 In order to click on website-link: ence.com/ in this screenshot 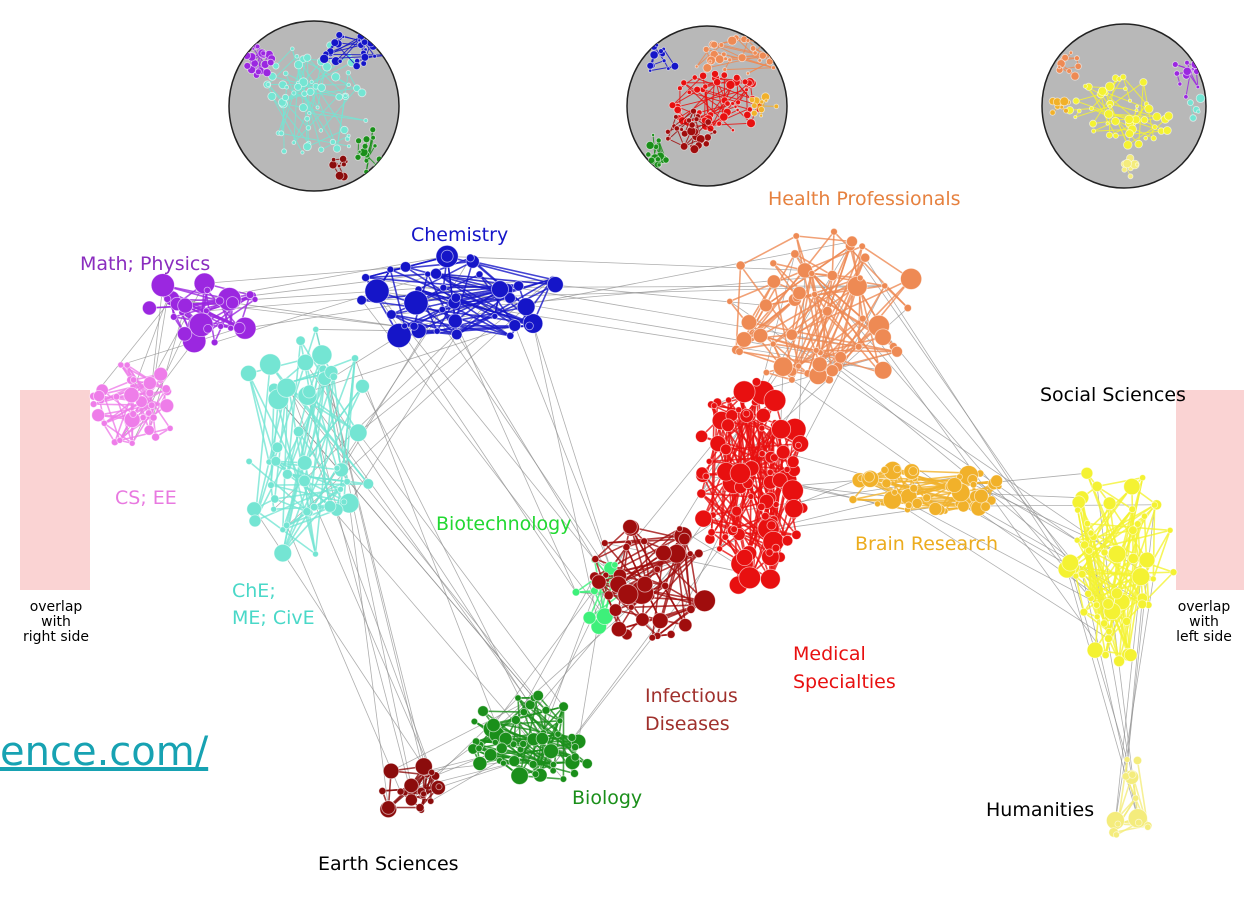, I will do `click(104, 752)`.